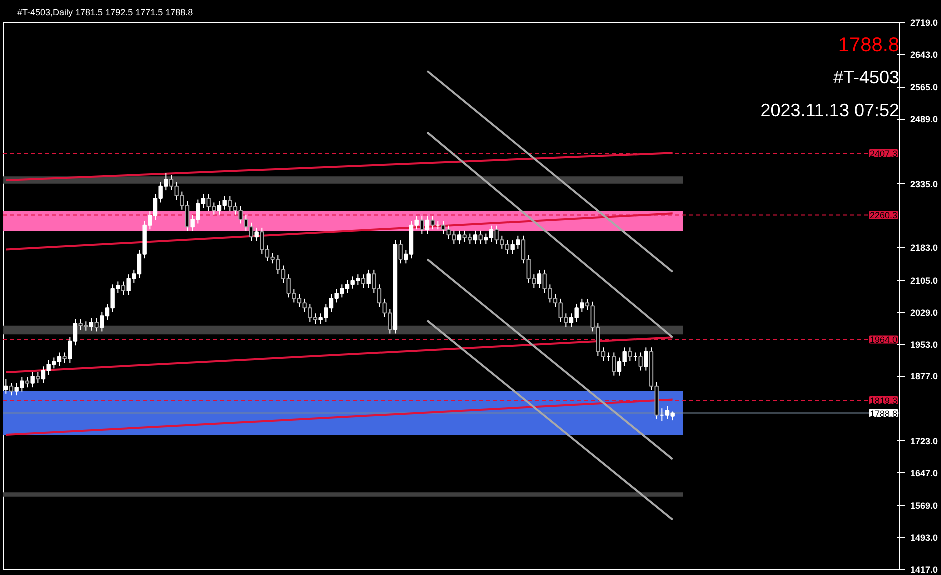 The image size is (941, 575). What do you see at coordinates (924, 345) in the screenshot?
I see `y-tick-label: 1953.0` at bounding box center [924, 345].